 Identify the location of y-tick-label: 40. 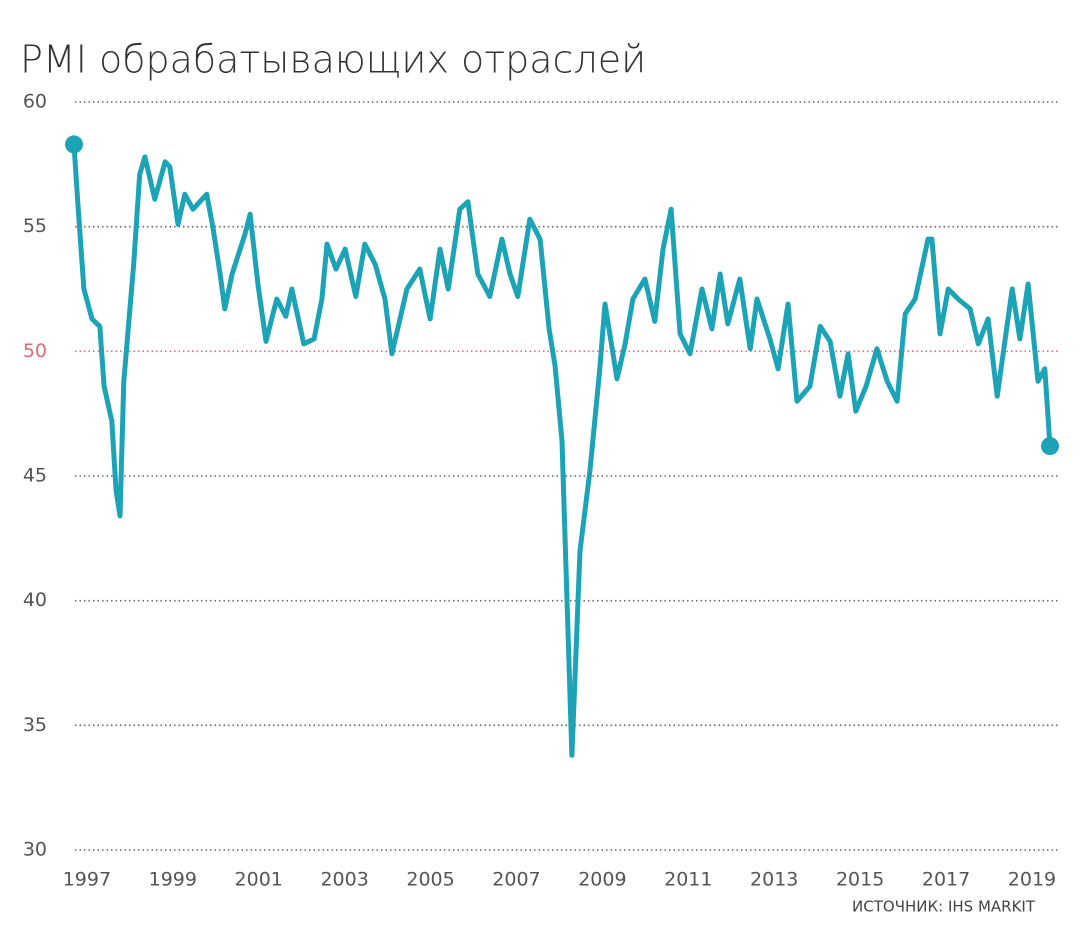
(35, 600).